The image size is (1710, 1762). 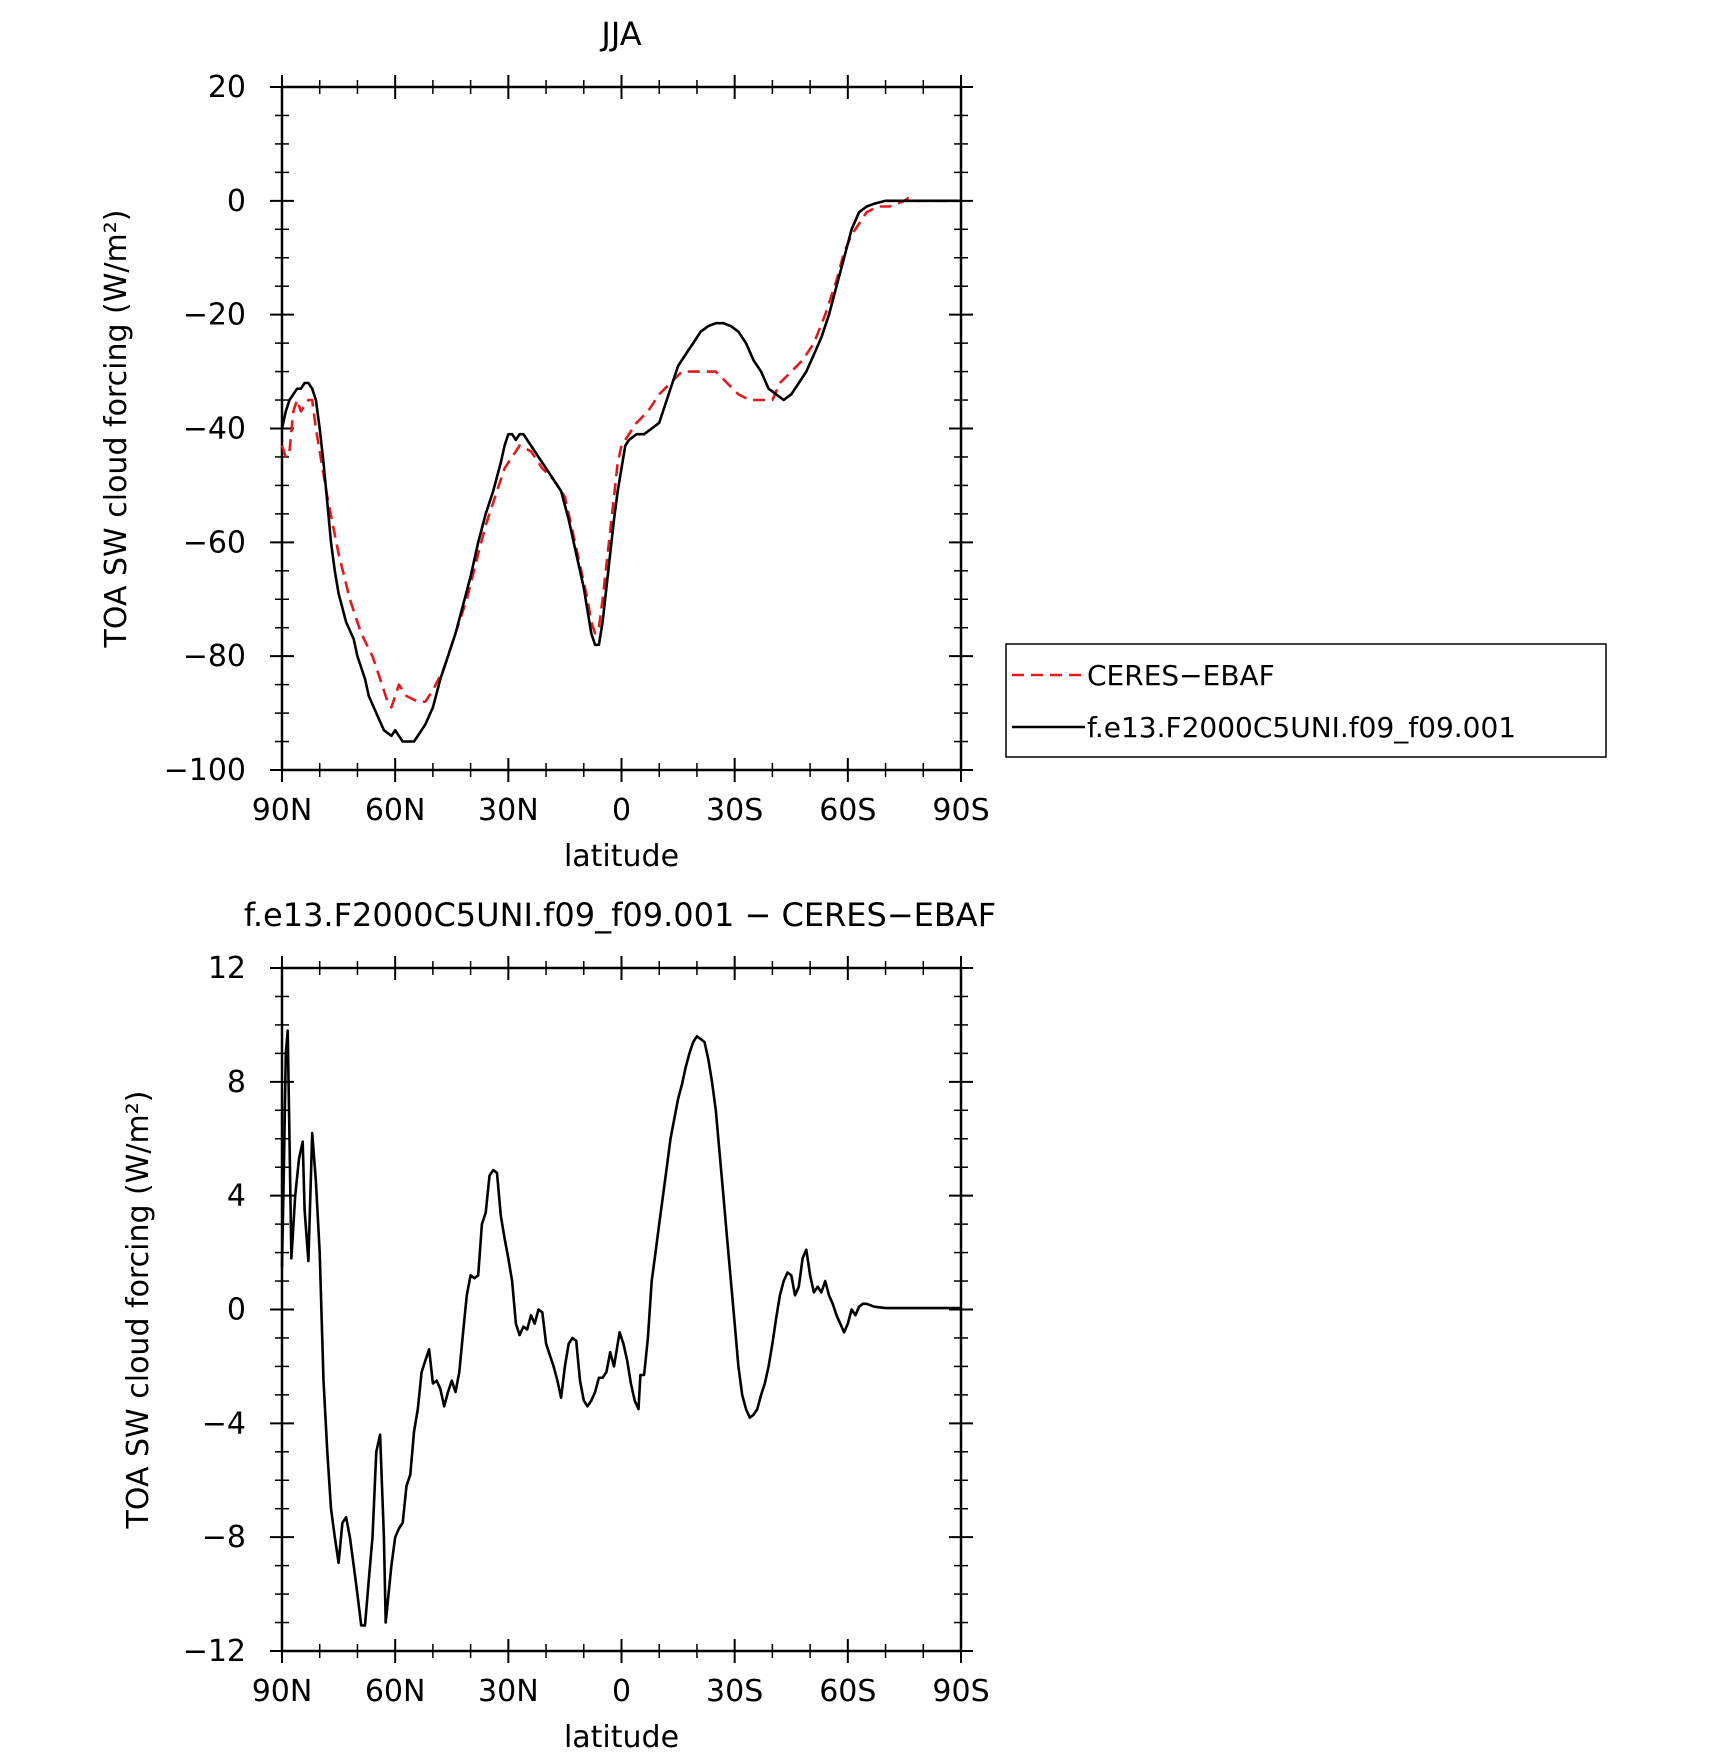 I want to click on y-tick-label: −80, so click(x=214, y=656).